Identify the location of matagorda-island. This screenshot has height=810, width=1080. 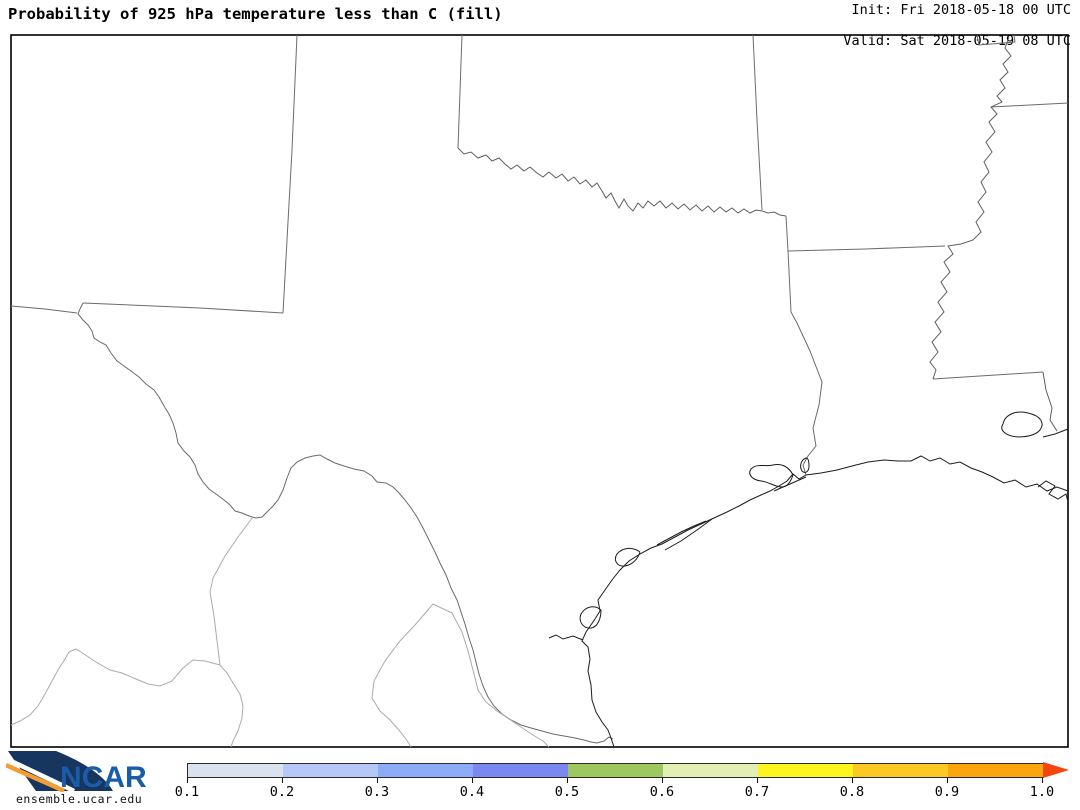
(688, 534).